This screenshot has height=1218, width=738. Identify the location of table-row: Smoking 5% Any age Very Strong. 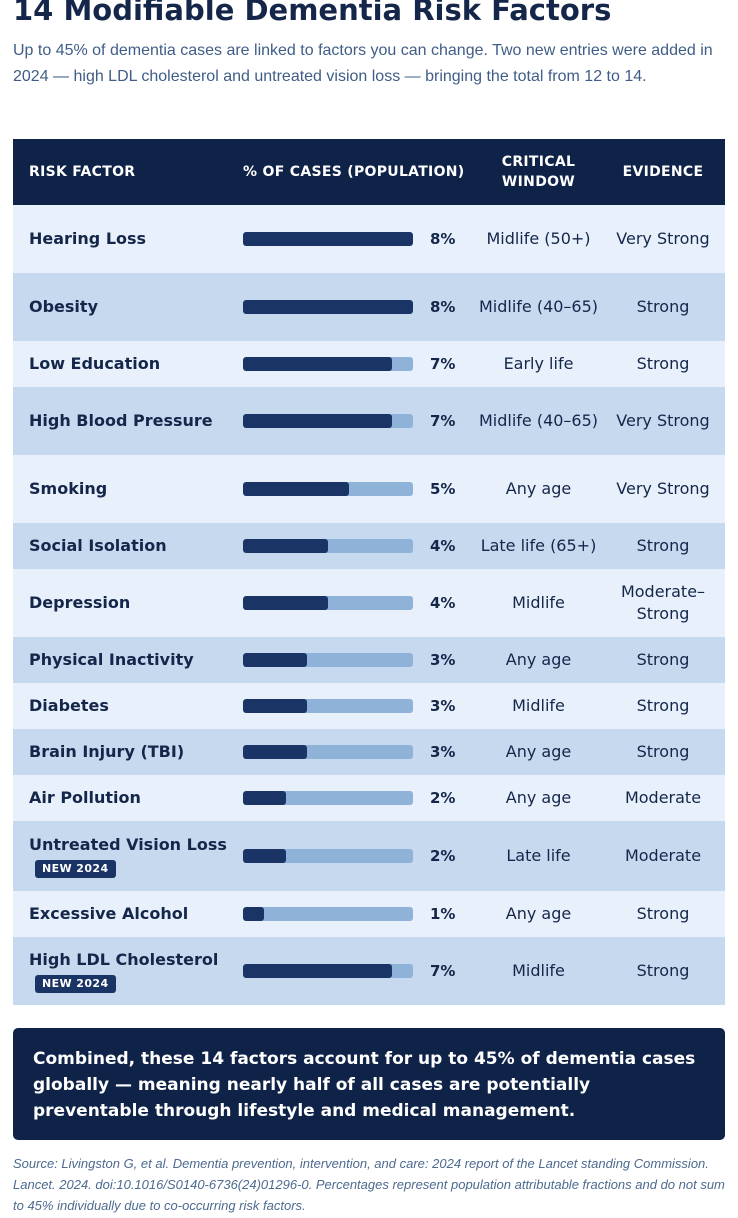
(369, 489).